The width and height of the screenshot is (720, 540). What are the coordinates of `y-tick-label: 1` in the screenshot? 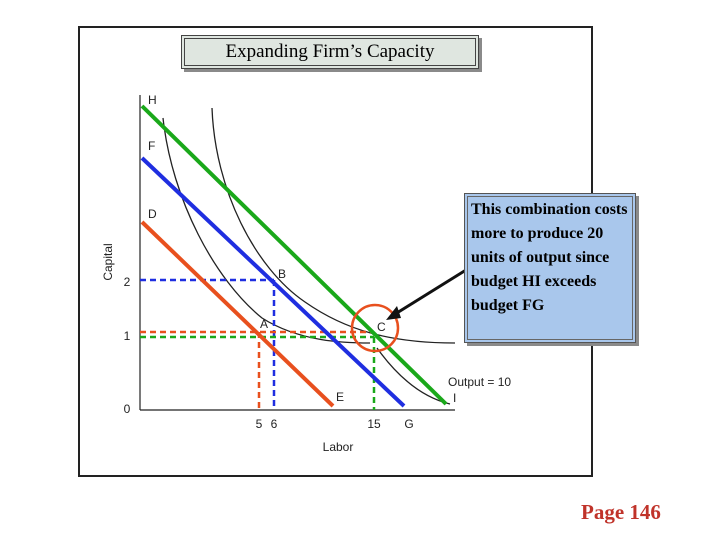 It's located at (127, 336).